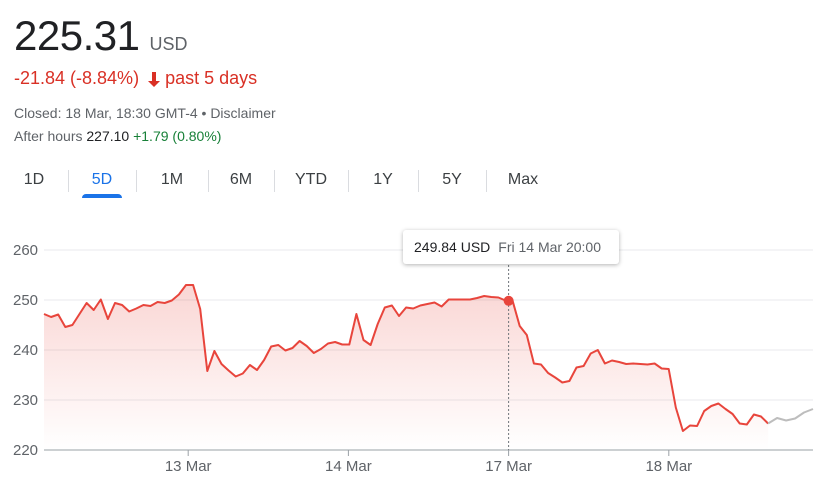 The image size is (829, 494). Describe the element at coordinates (241, 179) in the screenshot. I see `tab-6m: 6M` at that location.